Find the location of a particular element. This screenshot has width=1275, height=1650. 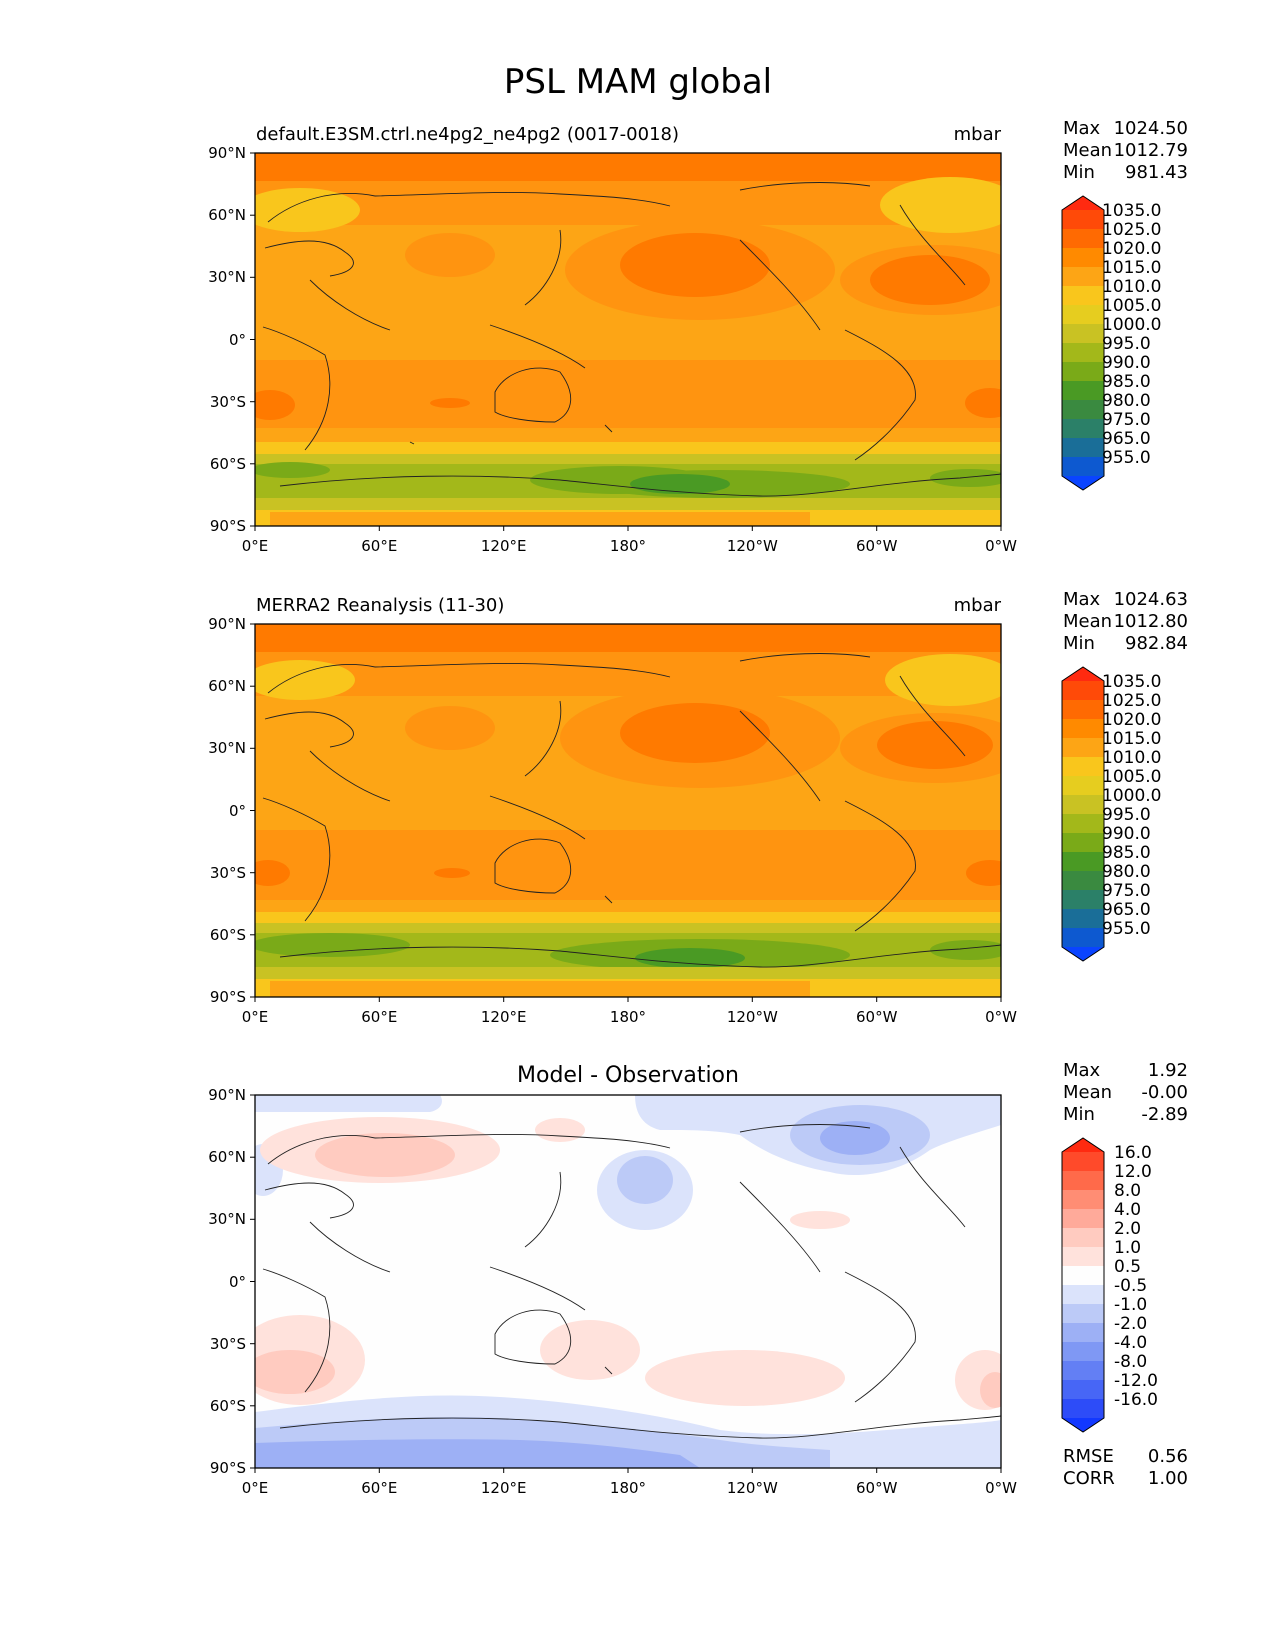

corr-value: 1.00 is located at coordinates (1168, 1478).